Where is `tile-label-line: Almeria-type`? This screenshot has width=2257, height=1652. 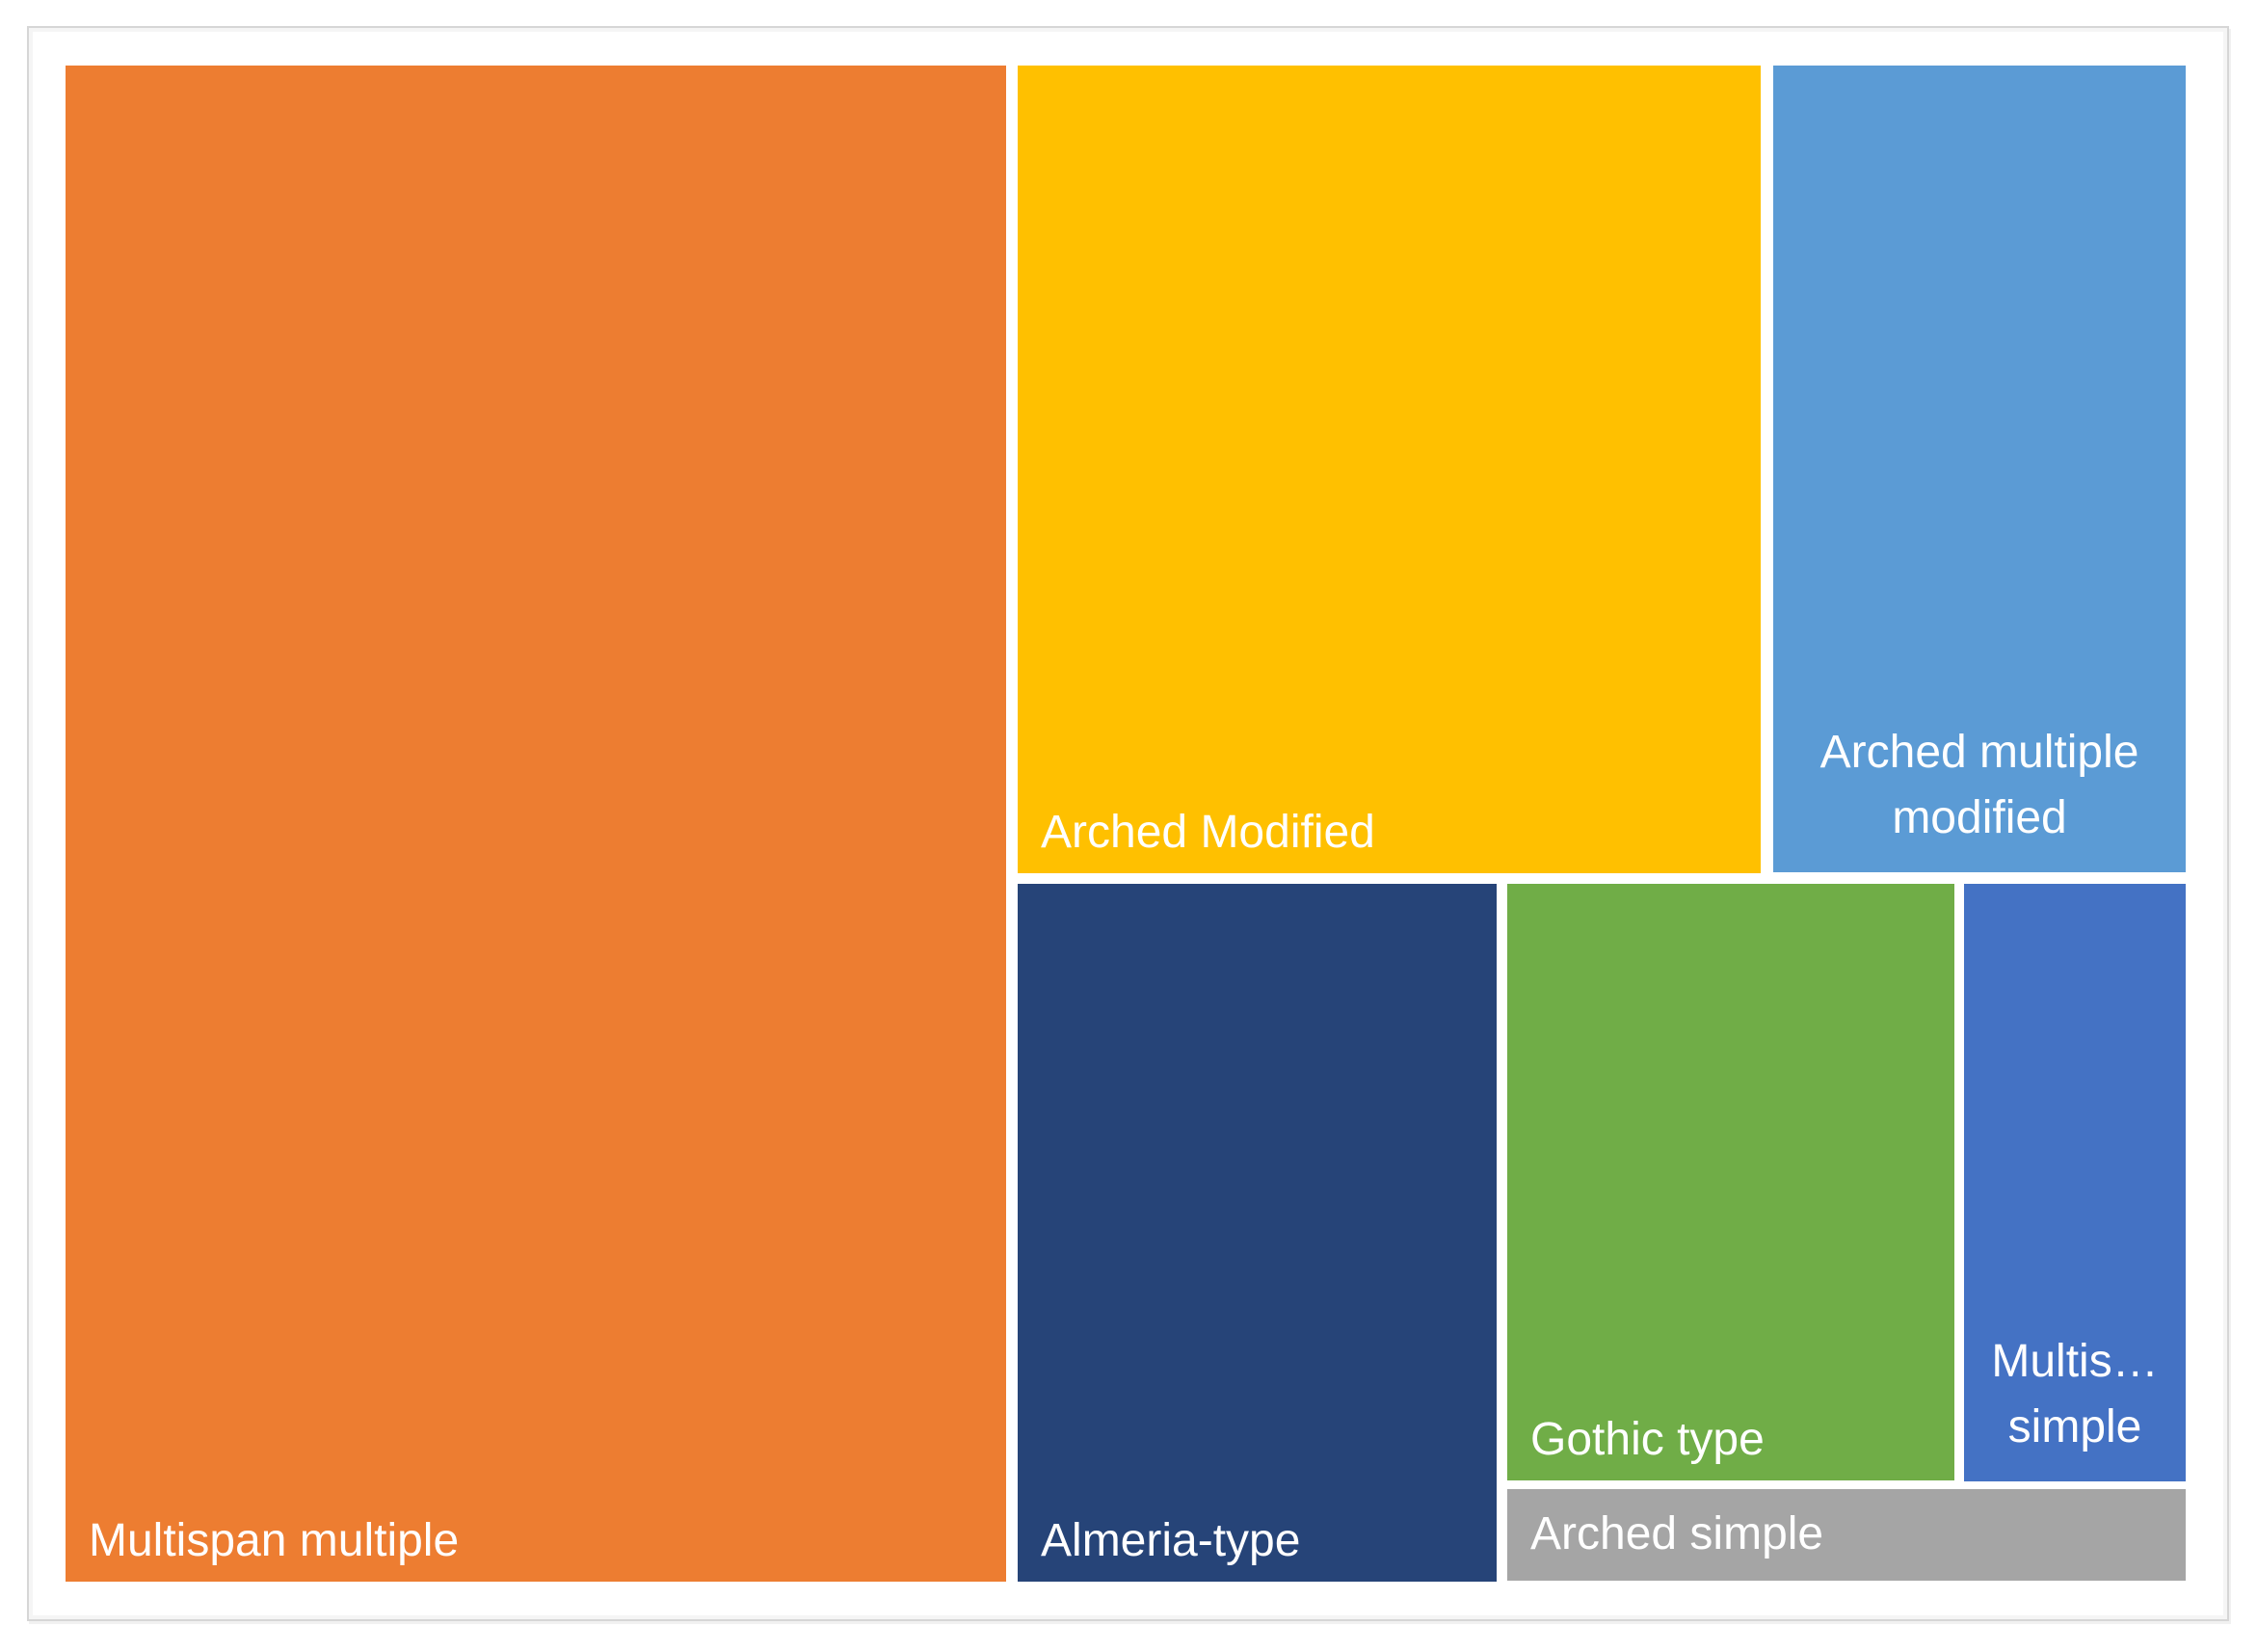
tile-label-line: Almeria-type is located at coordinates (1171, 1540).